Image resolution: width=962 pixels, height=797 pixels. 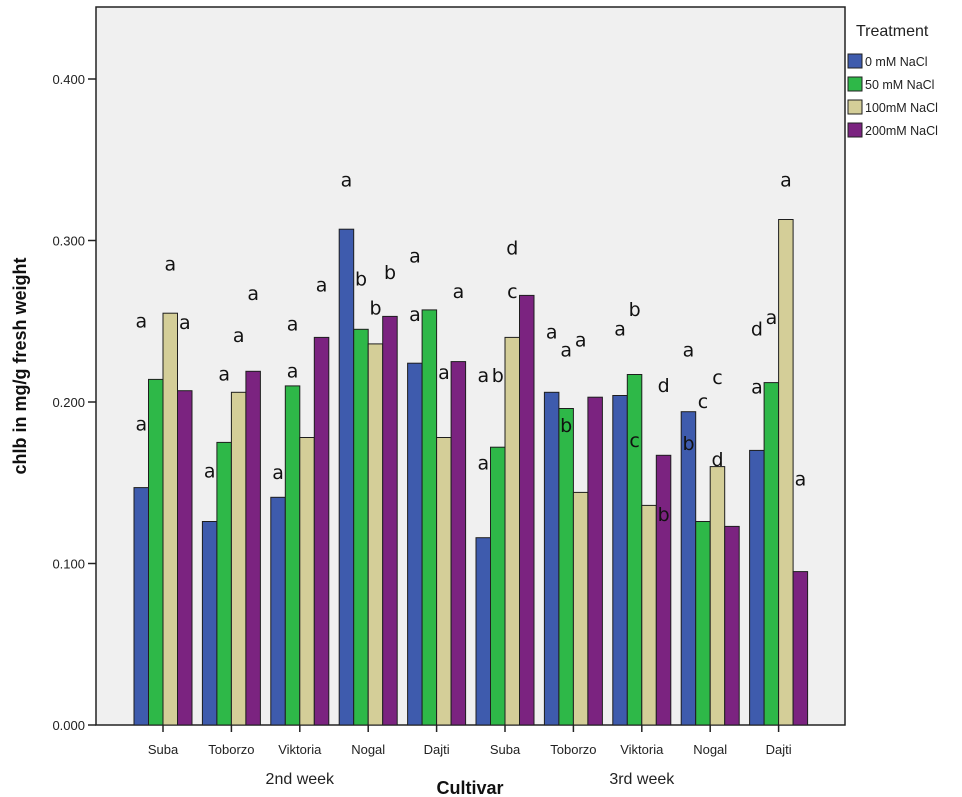 I want to click on y-tick-label: 0.100, so click(x=68, y=564).